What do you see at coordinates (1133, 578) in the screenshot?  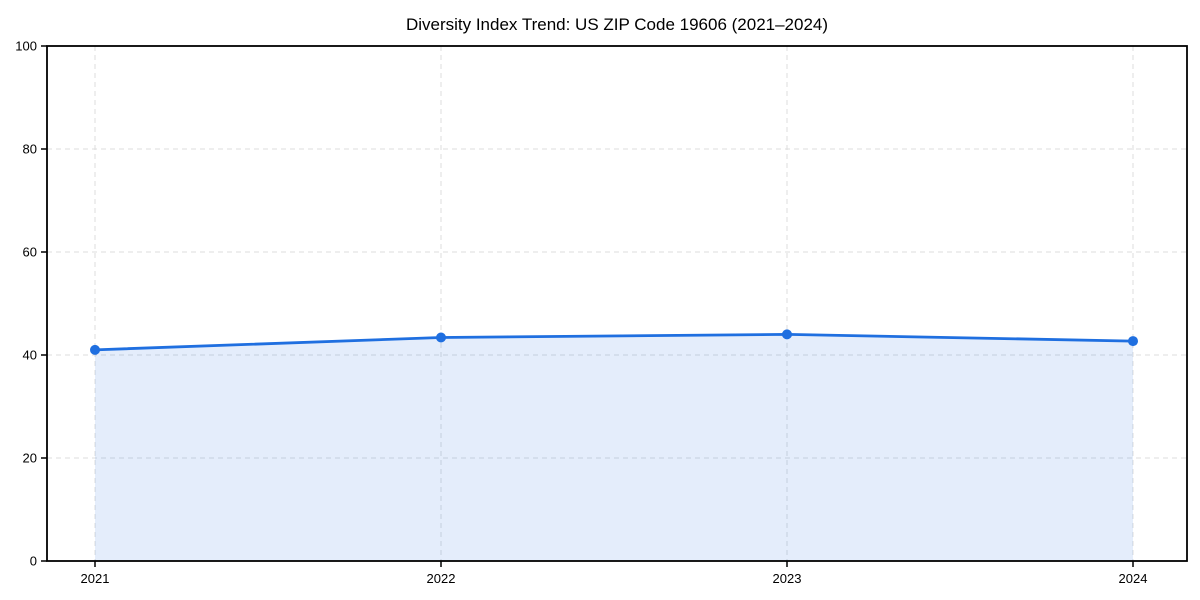 I see `x-tick-label: 2024` at bounding box center [1133, 578].